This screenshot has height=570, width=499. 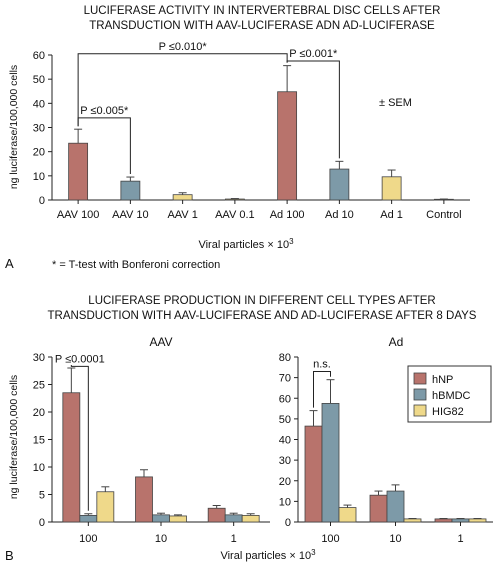 I want to click on chart-b1-ylabel: ng luciferase/100,000 cells, so click(x=14, y=437).